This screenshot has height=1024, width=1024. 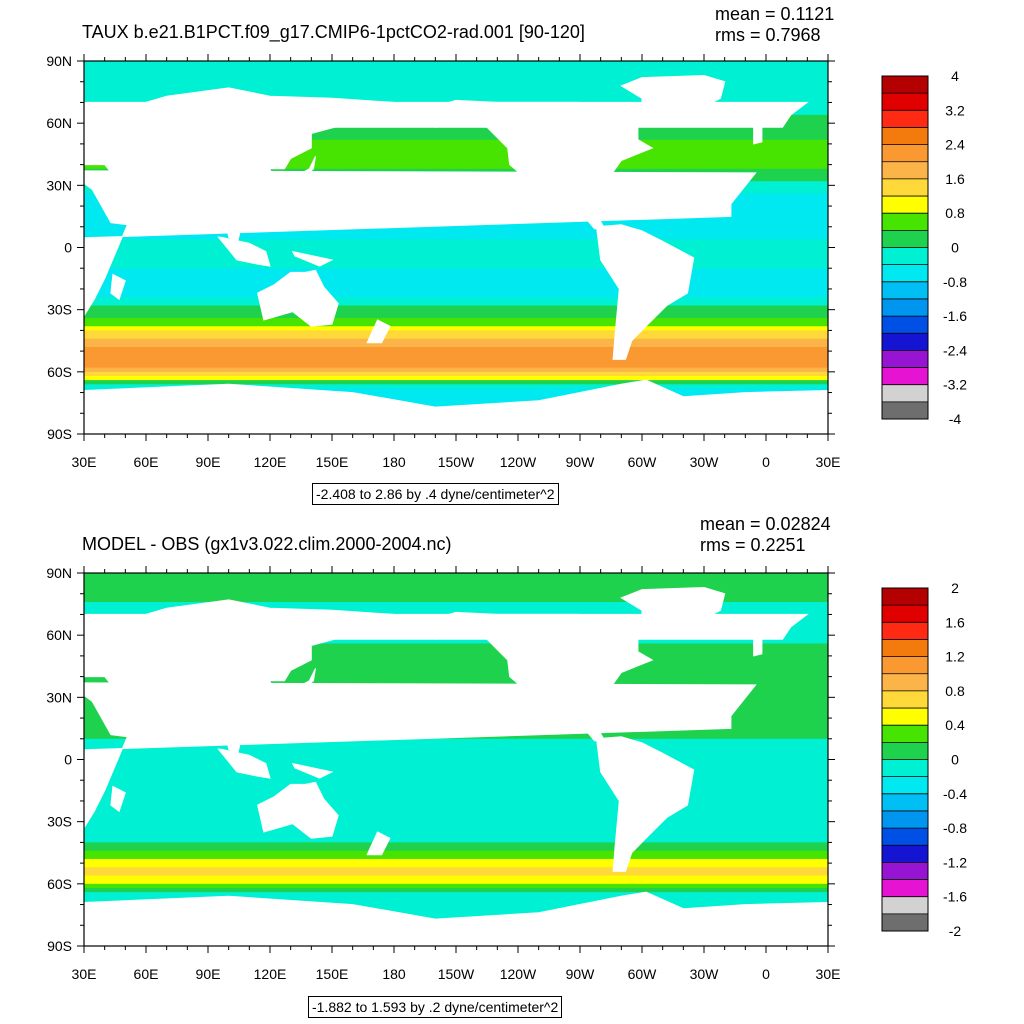 What do you see at coordinates (955, 385) in the screenshot?
I see `colorbar-label: -3.2` at bounding box center [955, 385].